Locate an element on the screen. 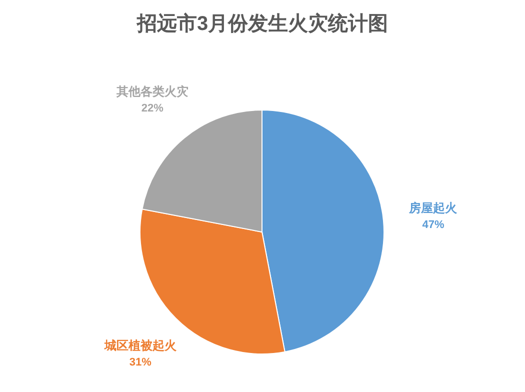 The width and height of the screenshot is (525, 392). slice-label: 房屋起火 is located at coordinates (433, 207).